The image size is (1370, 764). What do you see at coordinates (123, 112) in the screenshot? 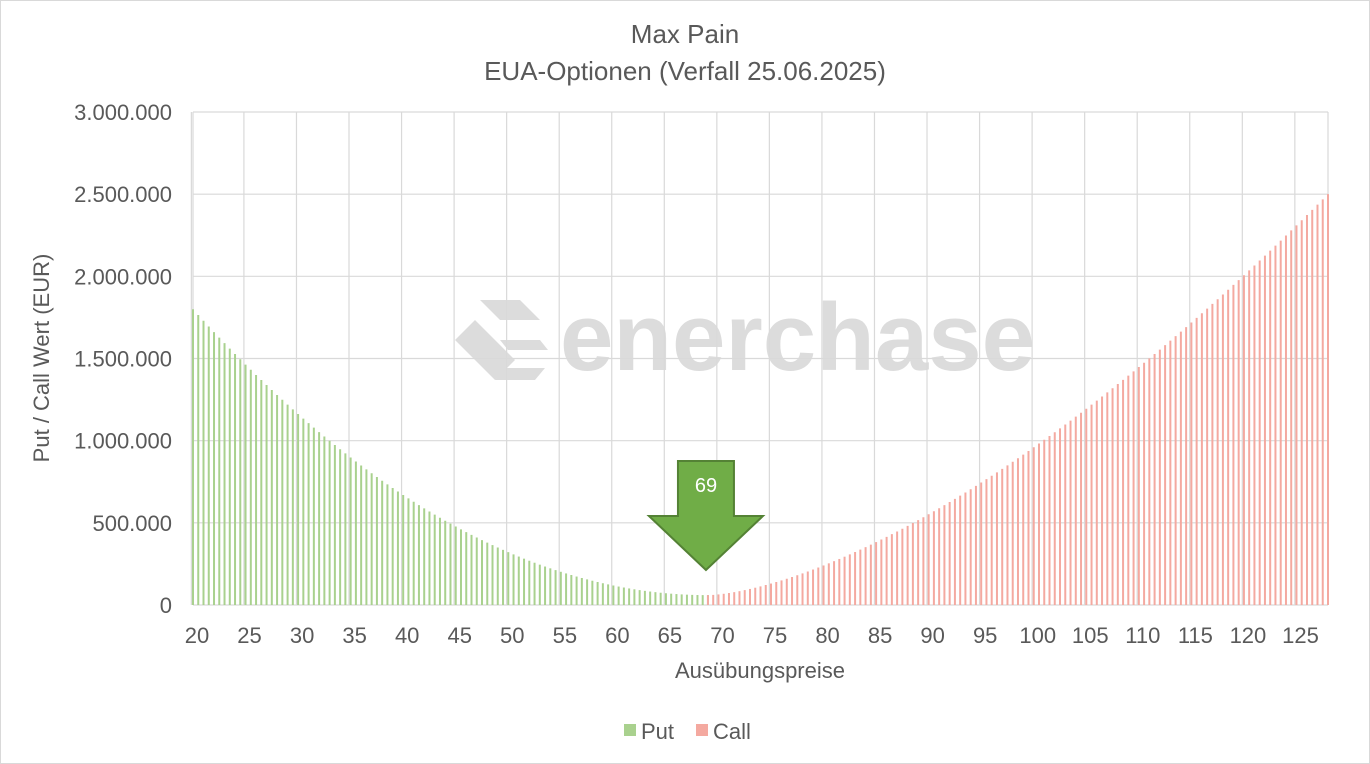
I see `y-tick-label: 3.000.000` at bounding box center [123, 112].